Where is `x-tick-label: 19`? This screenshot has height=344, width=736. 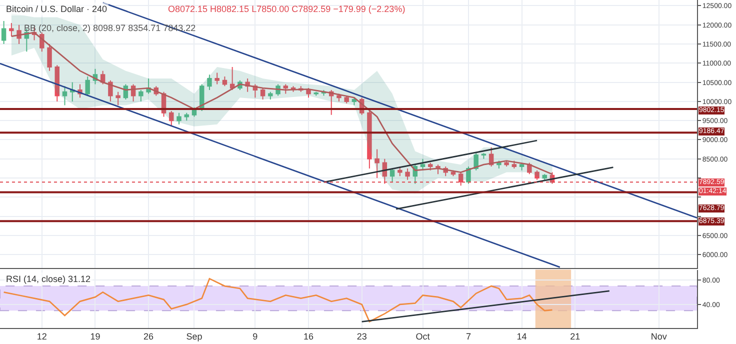
x-tick-label: 19 is located at coordinates (95, 337).